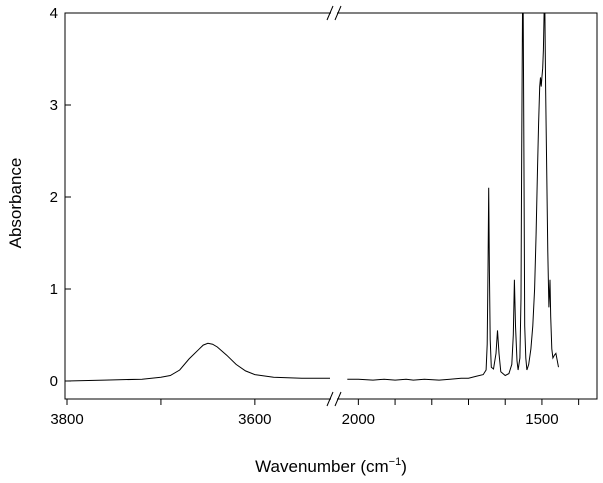 This screenshot has height=483, width=603. Describe the element at coordinates (358, 419) in the screenshot. I see `x-tick-label: 2000` at that location.